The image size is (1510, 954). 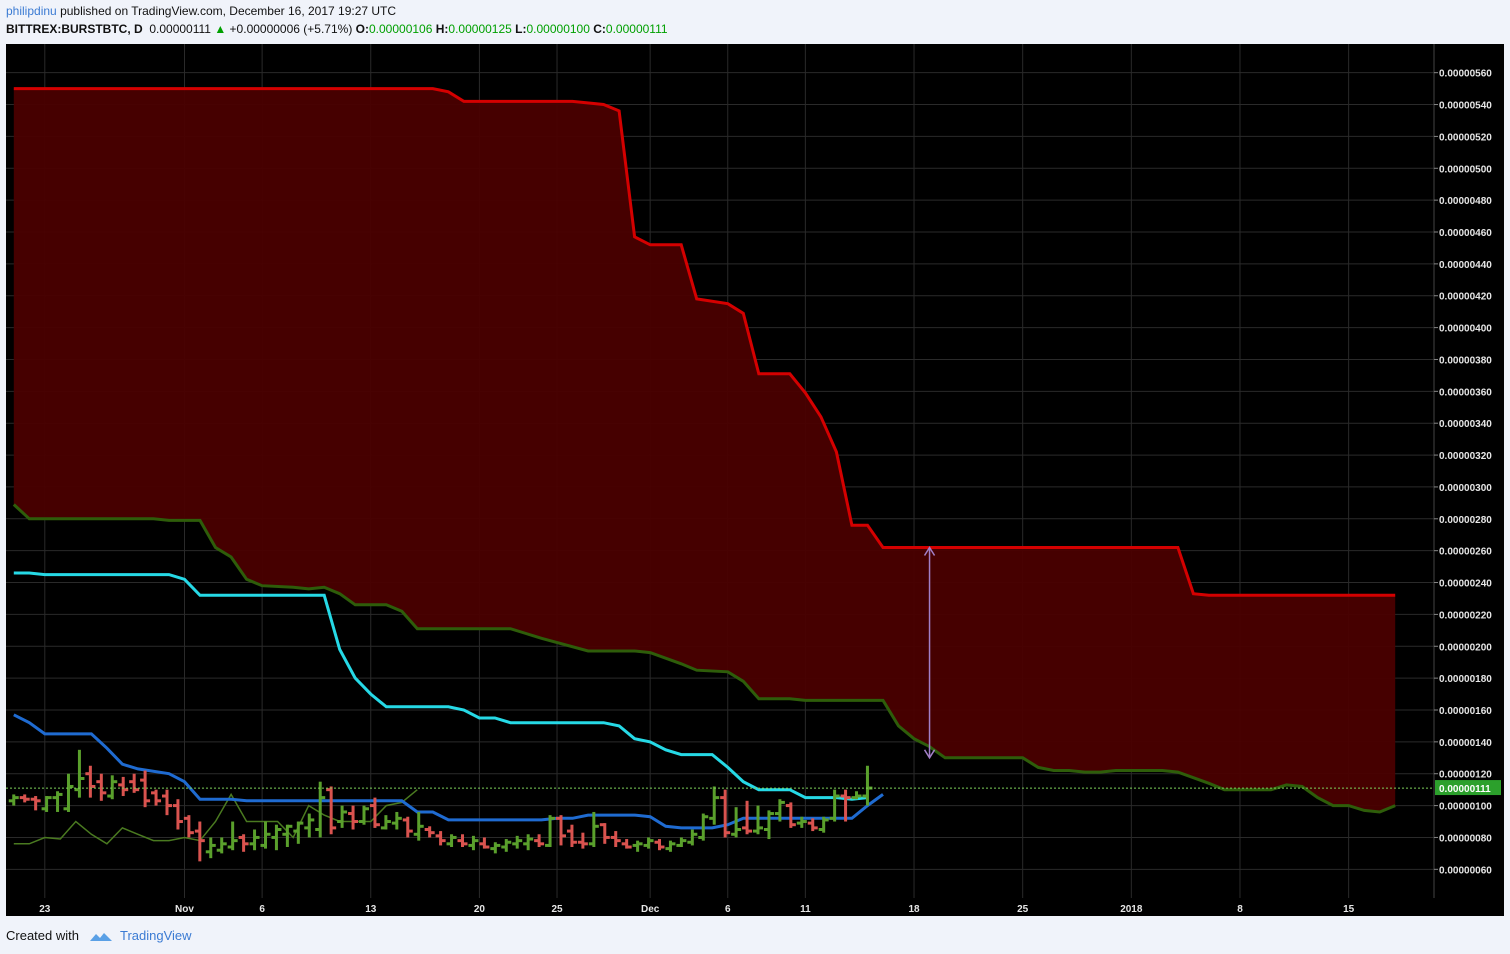 I want to click on y-tick-label: 0.00000440, so click(x=1465, y=265).